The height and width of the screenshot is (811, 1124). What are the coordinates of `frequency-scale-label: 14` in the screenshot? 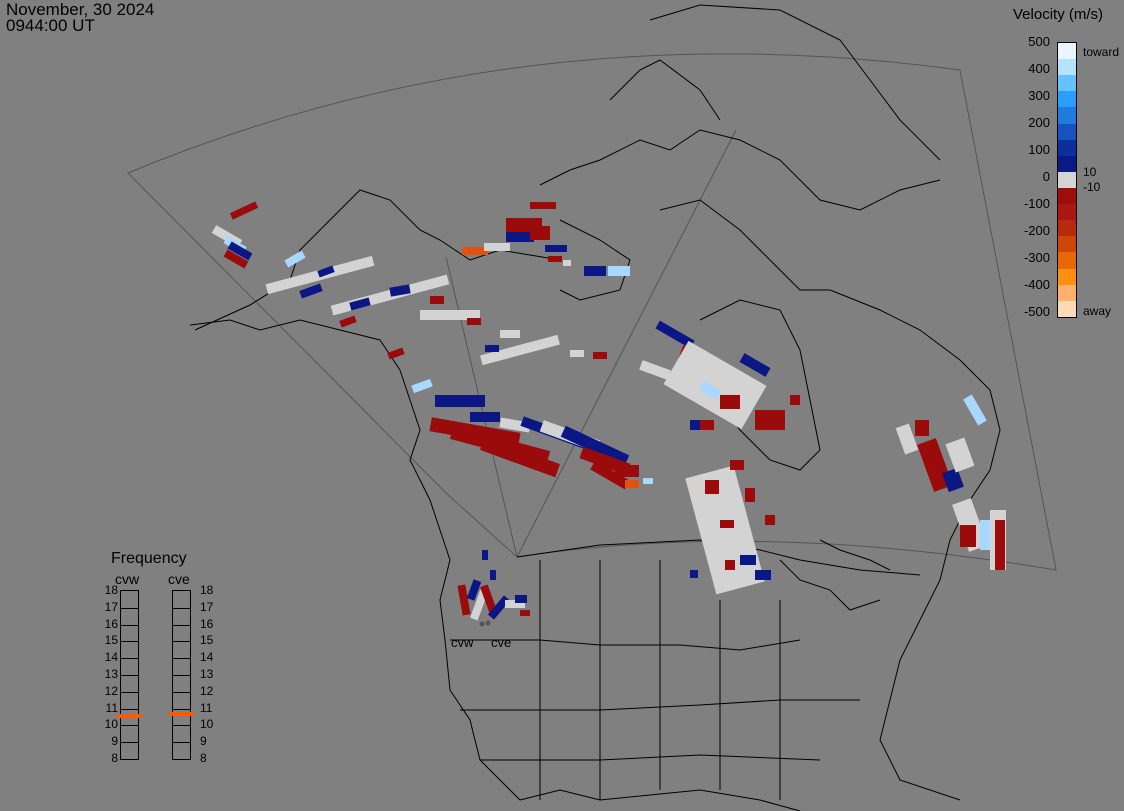 It's located at (111, 657).